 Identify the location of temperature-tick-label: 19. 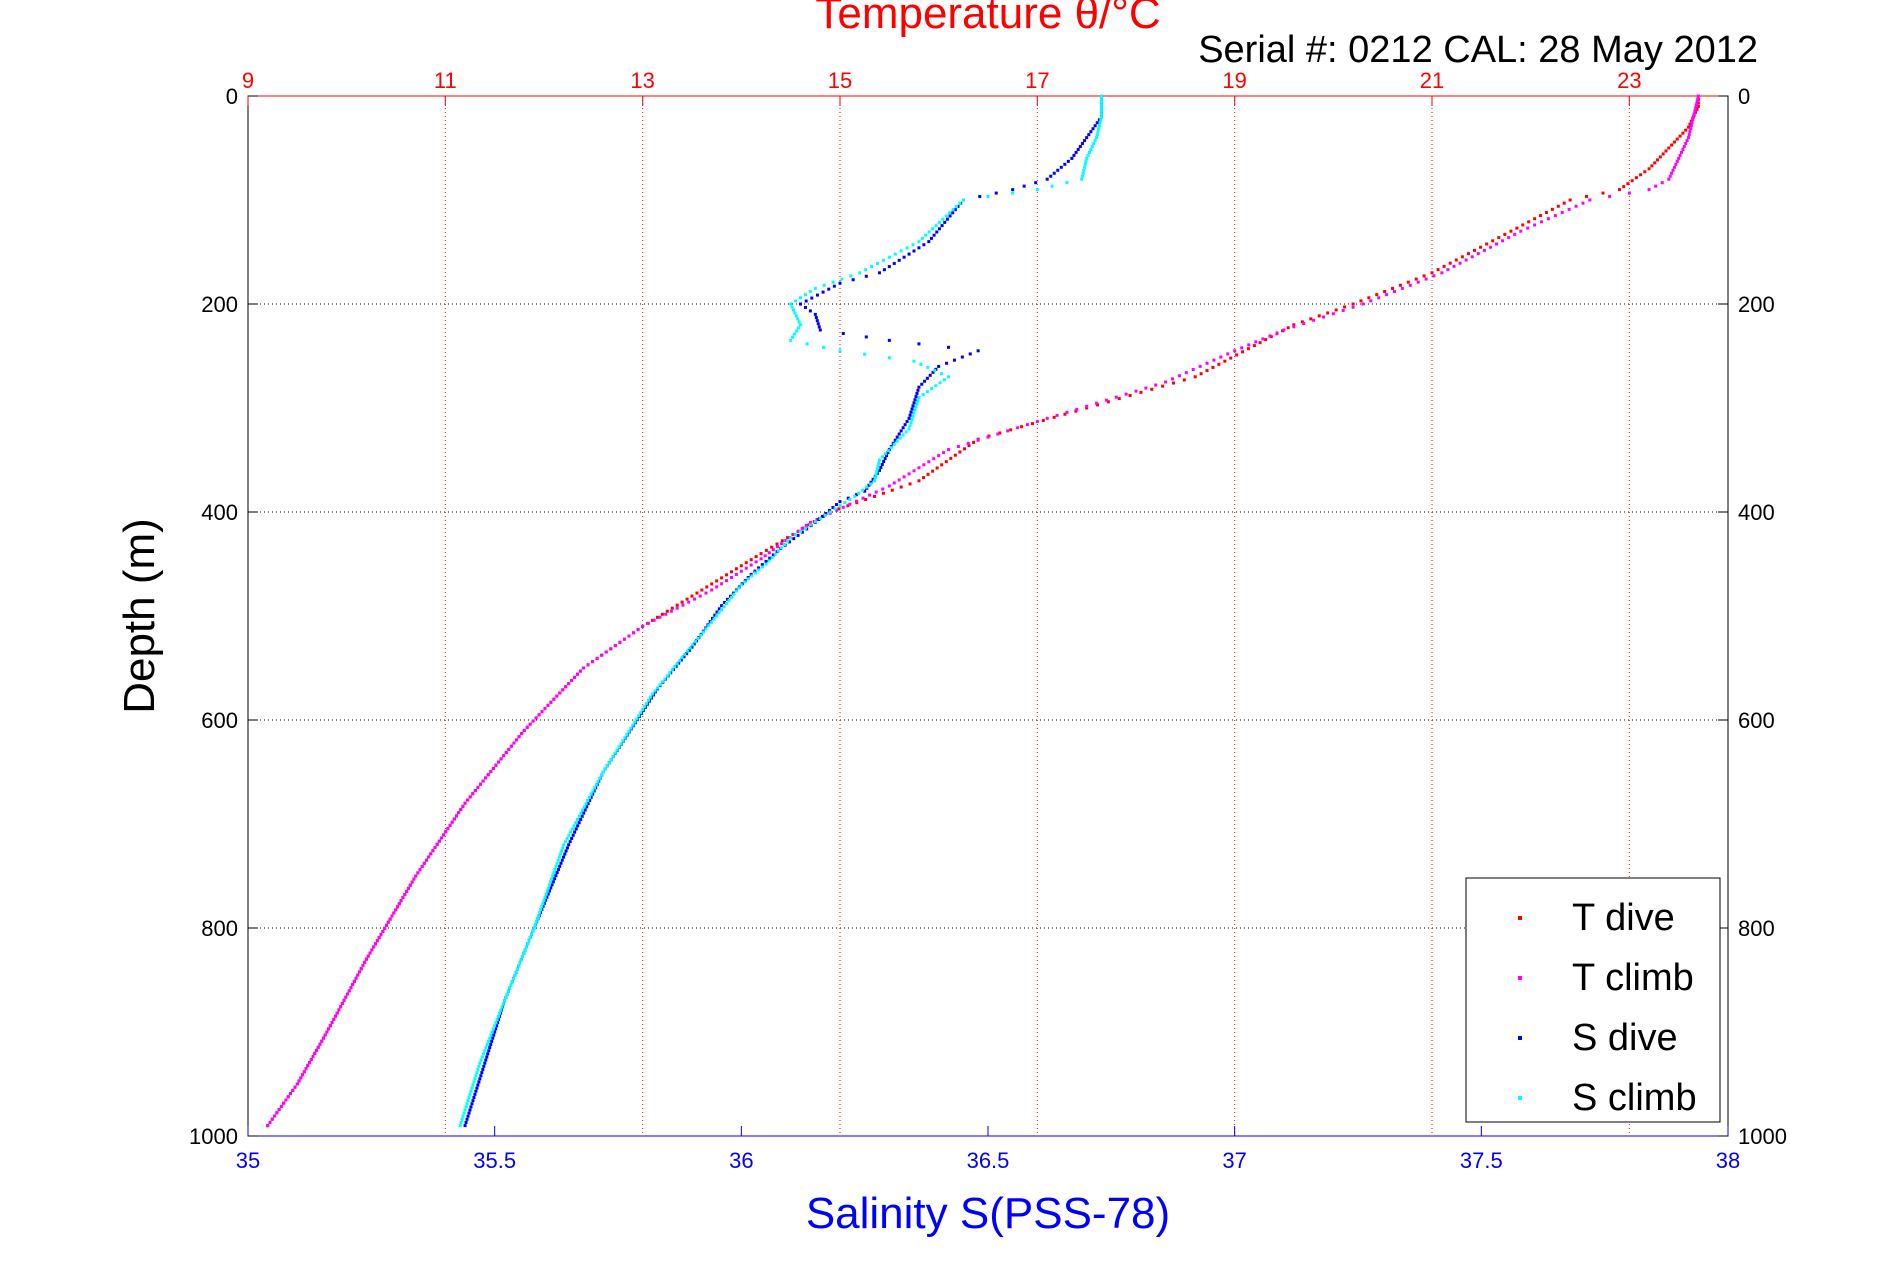
(1234, 80).